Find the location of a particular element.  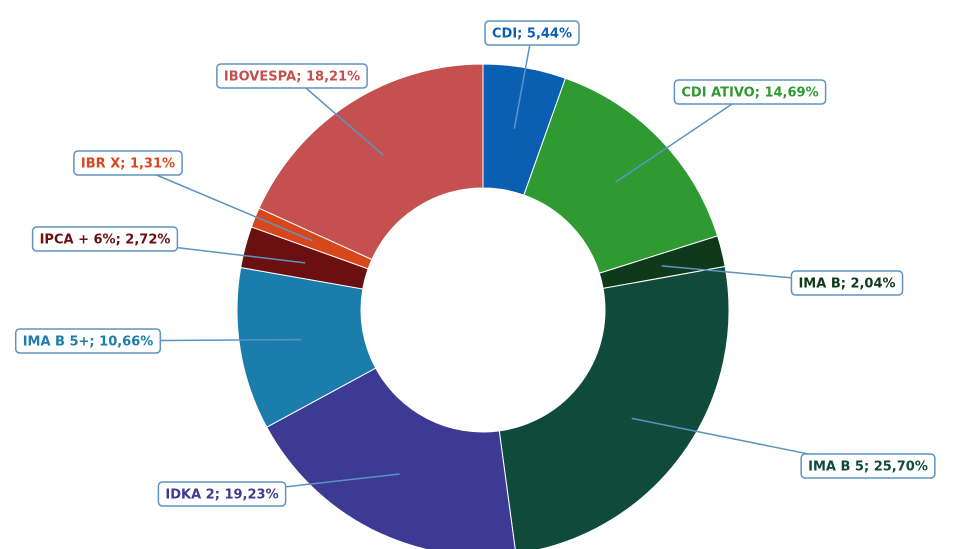

label-text: IBOVESPA; 18,21% is located at coordinates (292, 77).